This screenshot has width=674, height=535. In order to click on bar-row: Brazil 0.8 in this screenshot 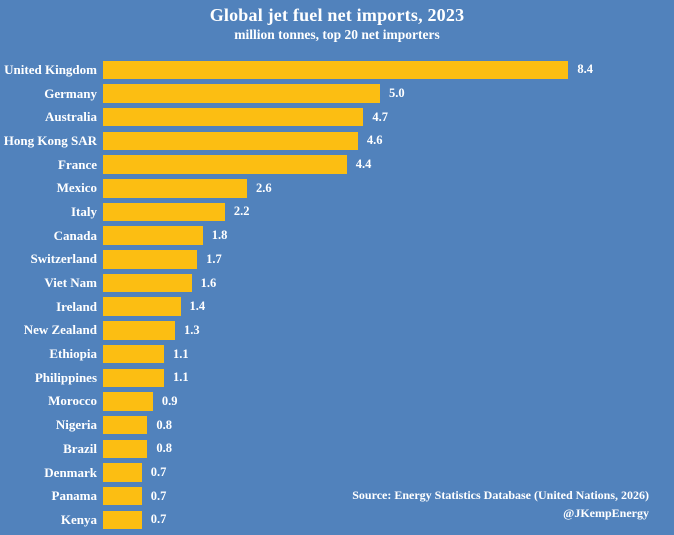, I will do `click(337, 449)`.